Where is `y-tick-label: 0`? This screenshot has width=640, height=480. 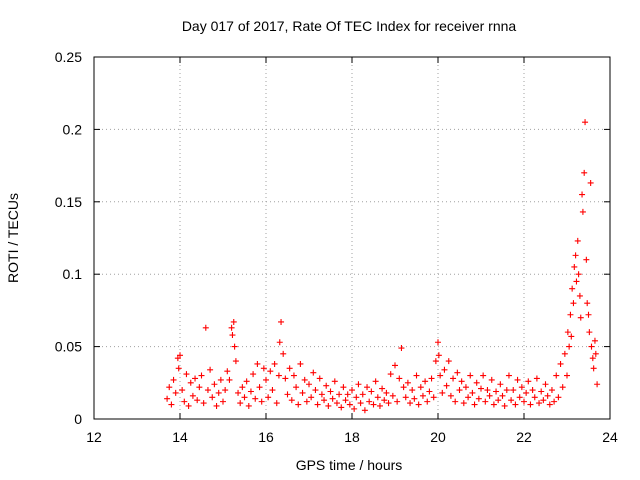
y-tick-label: 0 is located at coordinates (78, 419).